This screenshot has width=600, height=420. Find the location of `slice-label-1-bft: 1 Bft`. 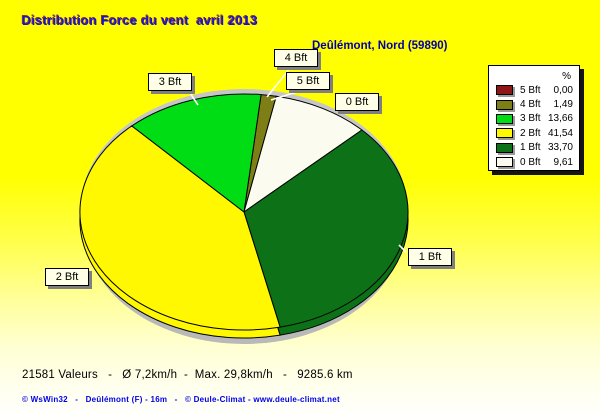

slice-label-1-bft: 1 Bft is located at coordinates (430, 257).